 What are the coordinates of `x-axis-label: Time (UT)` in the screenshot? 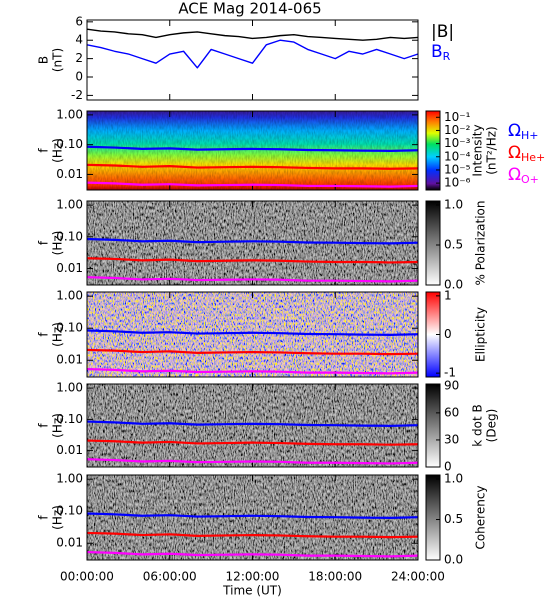 It's located at (252, 591).